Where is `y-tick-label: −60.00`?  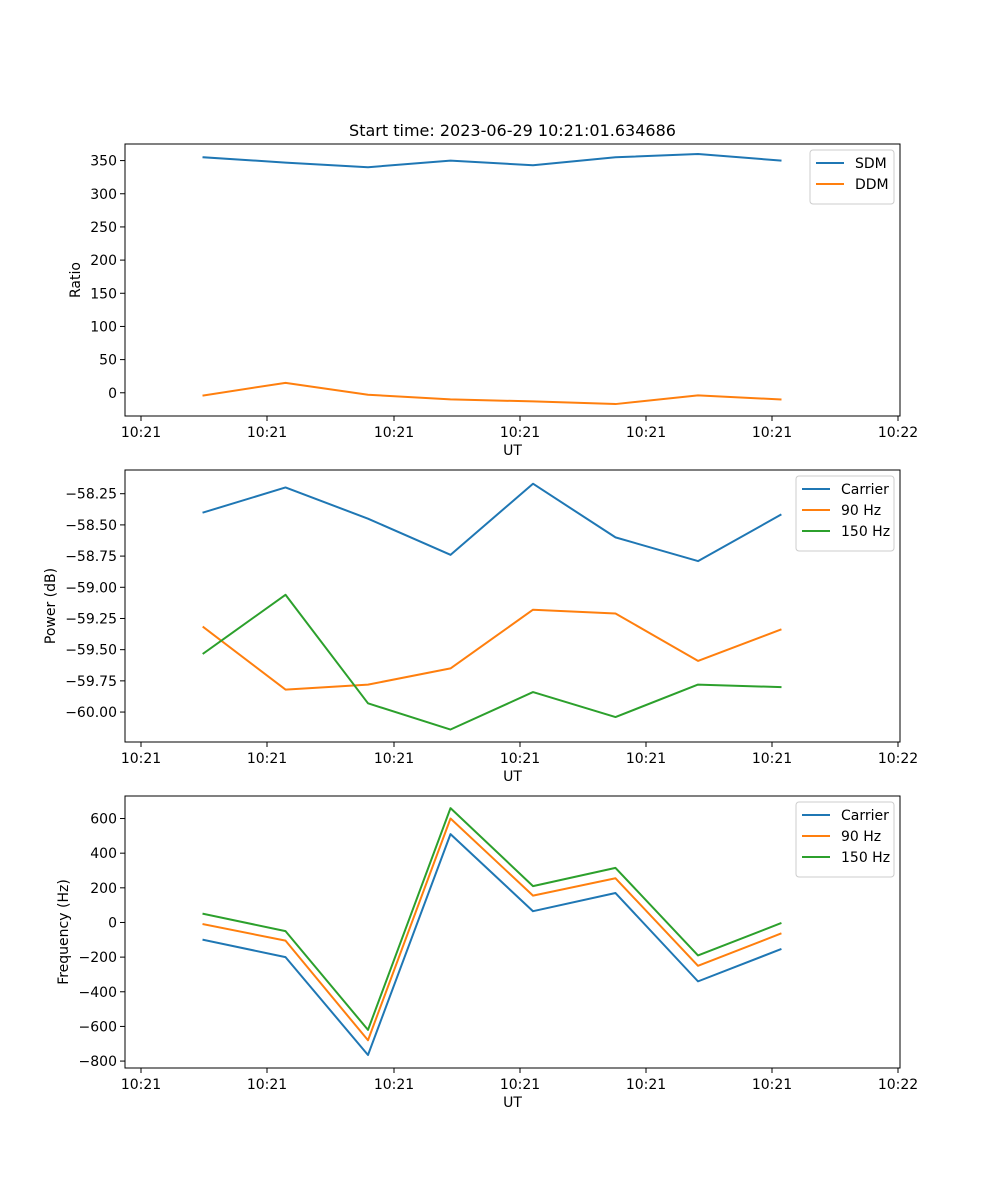
y-tick-label: −60.00 is located at coordinates (91, 713).